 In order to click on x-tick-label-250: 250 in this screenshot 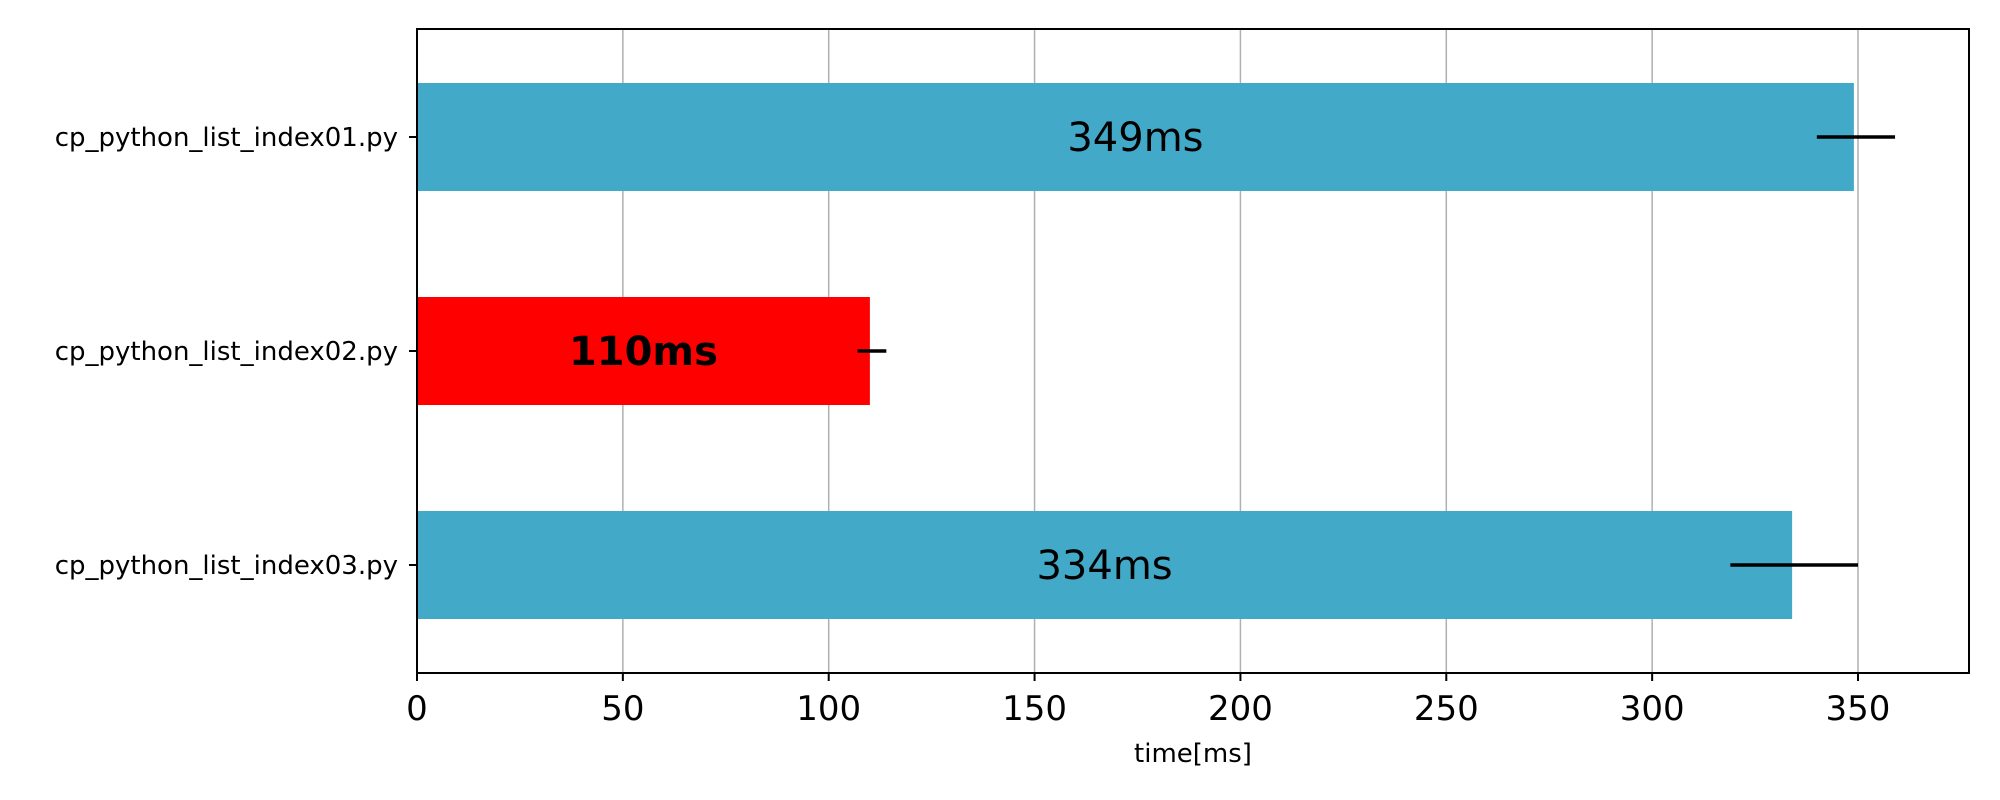, I will do `click(1446, 709)`.